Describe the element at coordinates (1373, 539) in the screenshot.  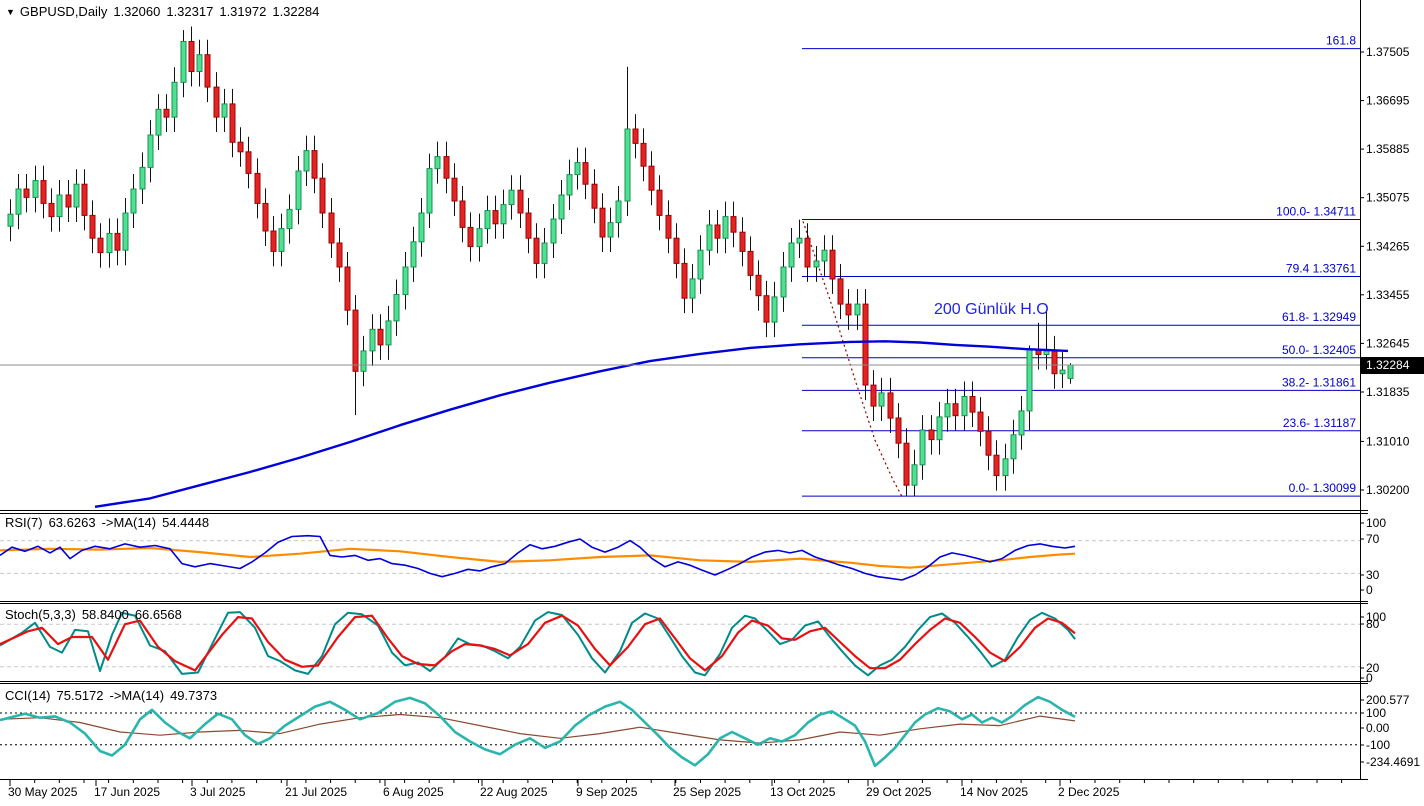
I see `rsi-scale-label-1: 70` at that location.